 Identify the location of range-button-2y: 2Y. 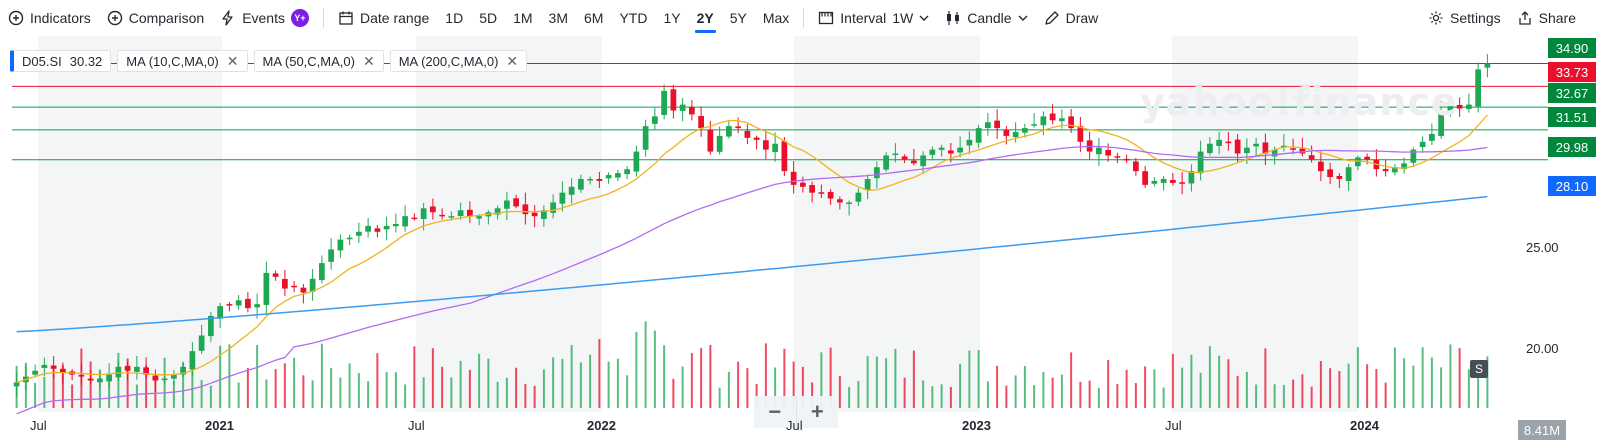
(705, 18).